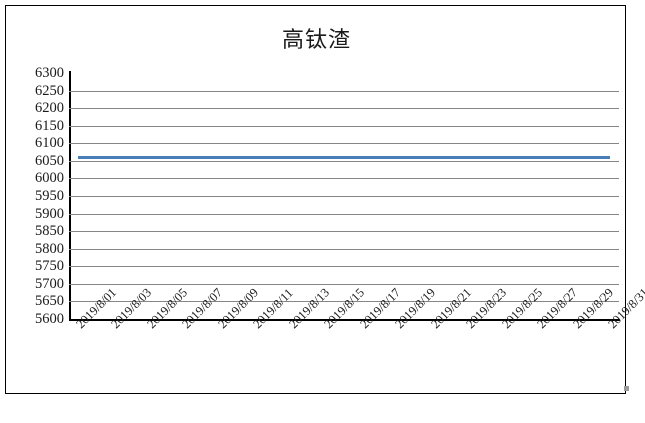 The width and height of the screenshot is (645, 423). Describe the element at coordinates (49, 160) in the screenshot. I see `y-tick-label: 6050` at that location.